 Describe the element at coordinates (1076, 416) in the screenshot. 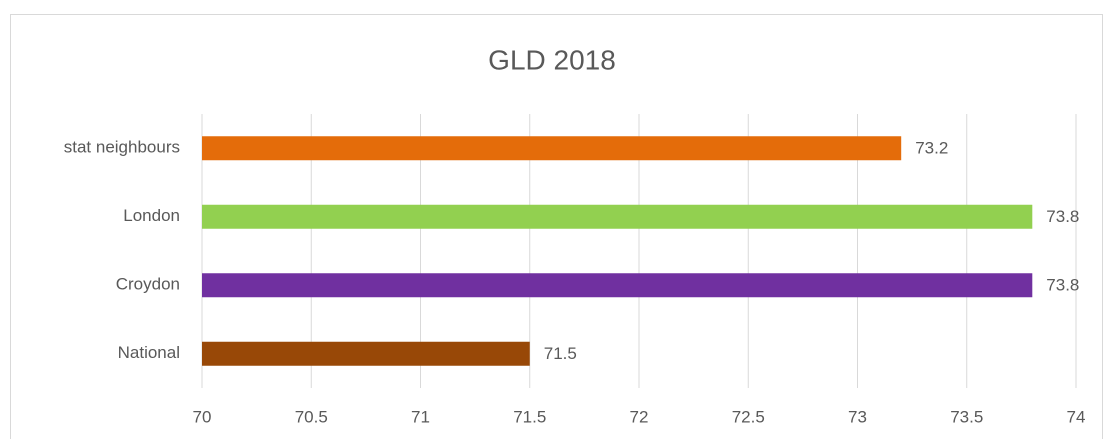

I see `x-tick-label: 74` at that location.